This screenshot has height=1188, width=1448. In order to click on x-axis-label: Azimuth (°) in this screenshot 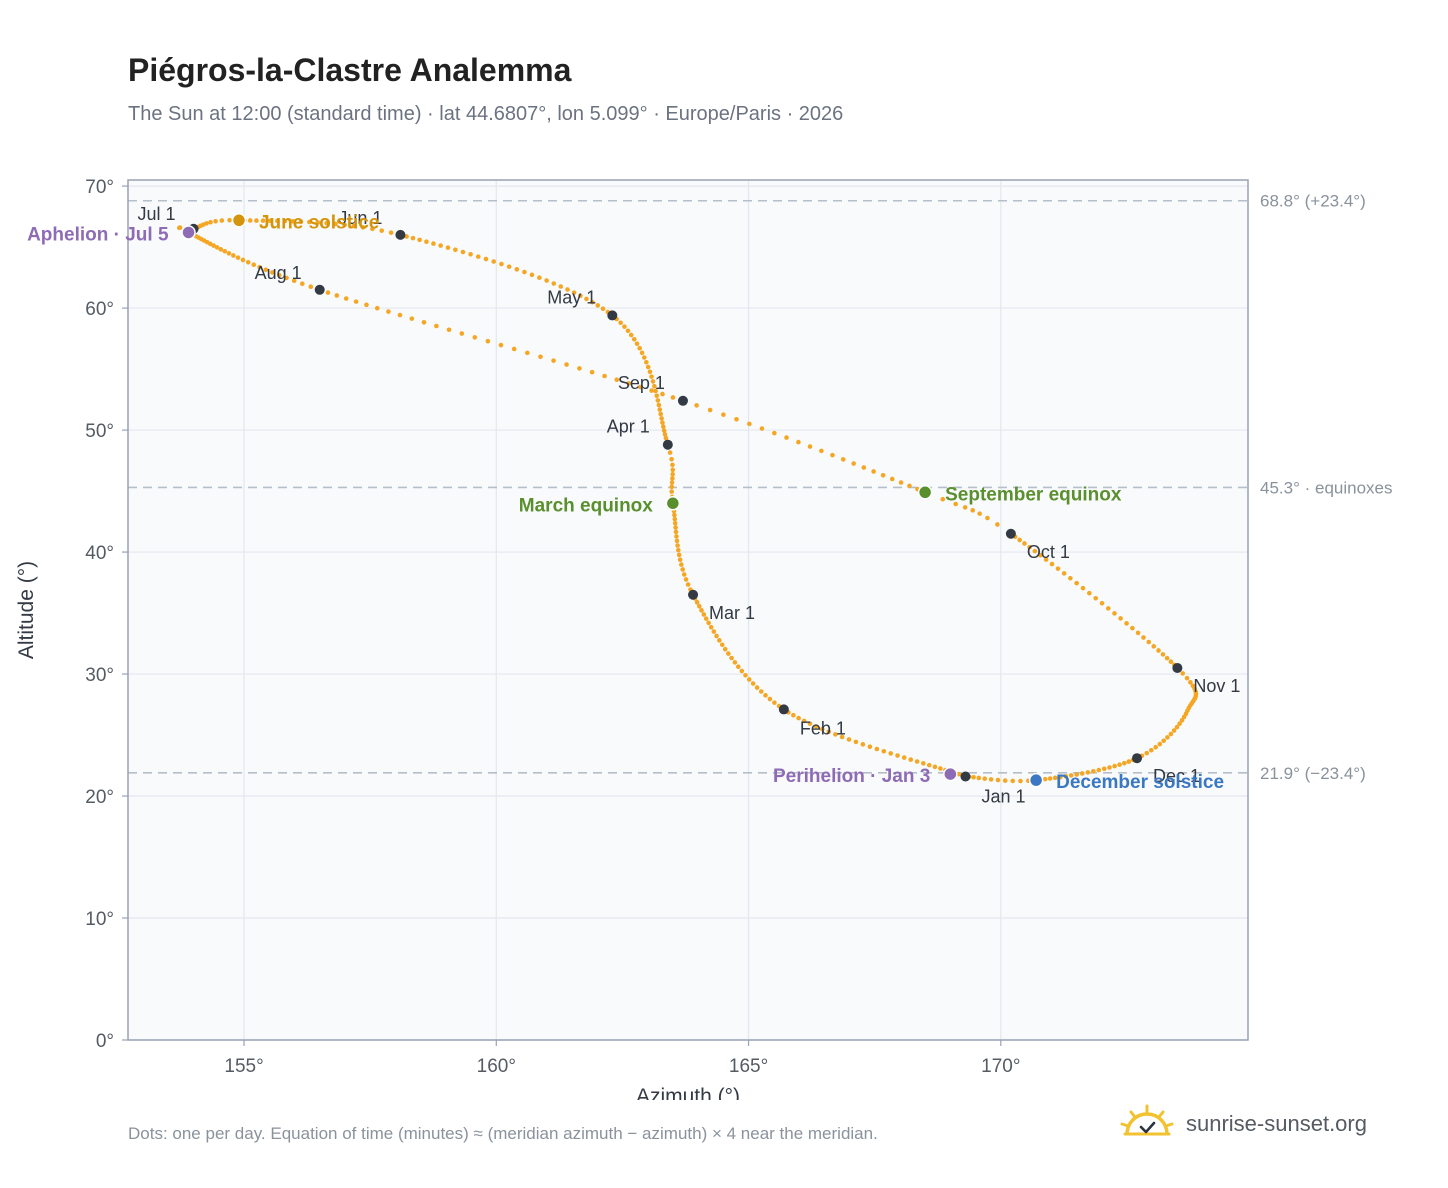, I will do `click(688, 1092)`.